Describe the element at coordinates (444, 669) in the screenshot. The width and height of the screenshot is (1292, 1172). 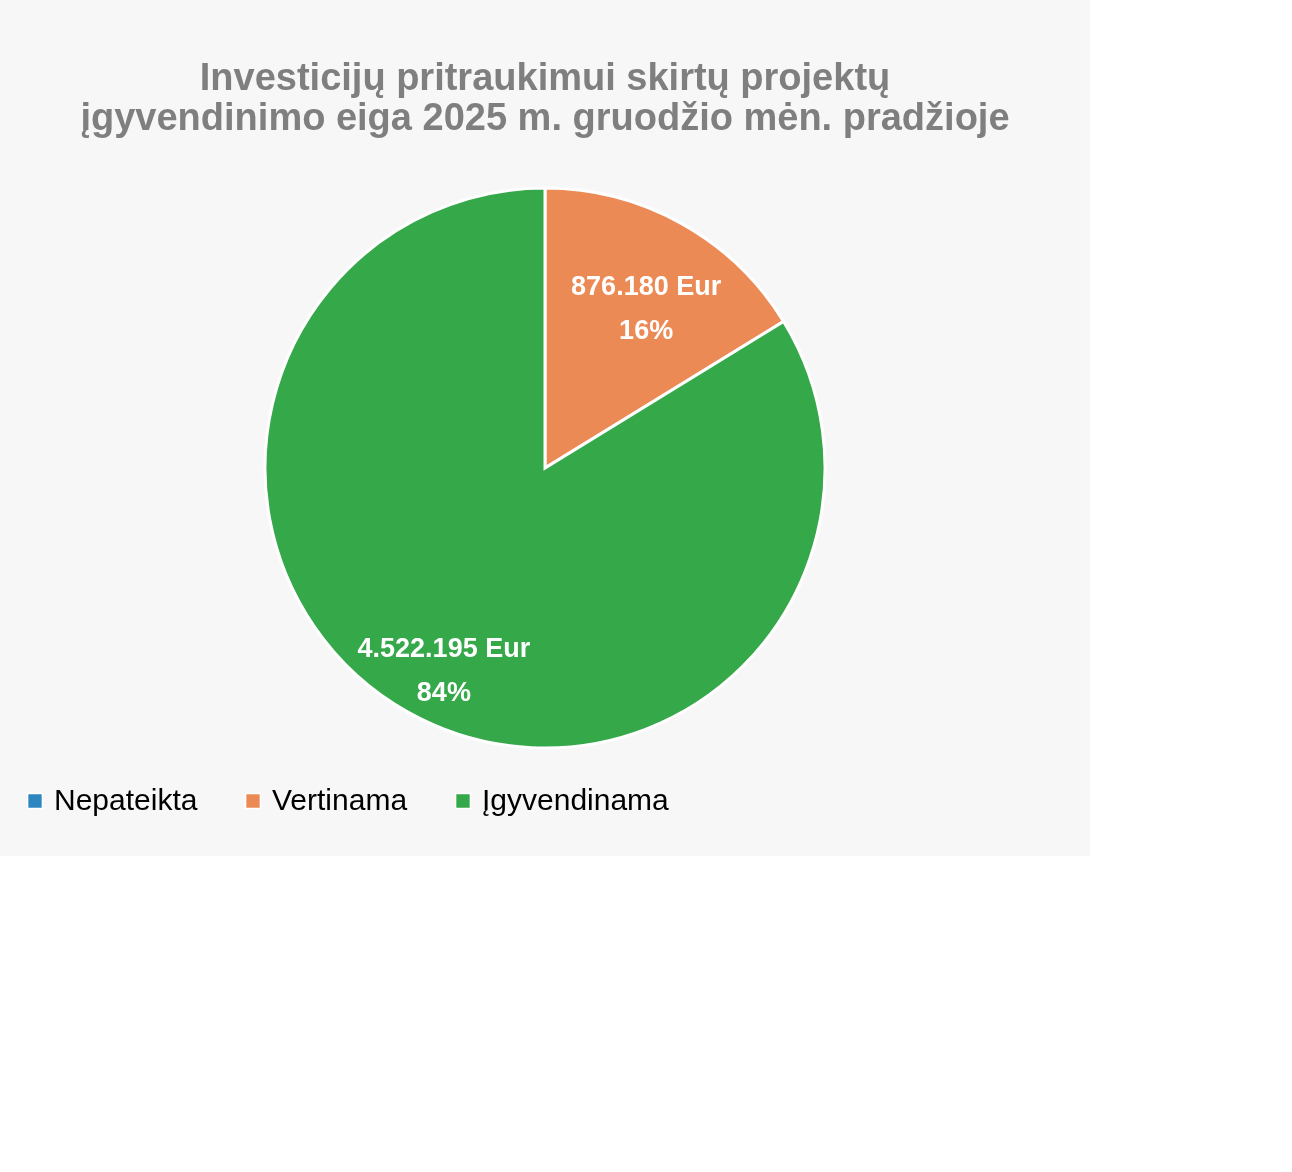
I see `data-label: 4.522.195 Eur 84%` at that location.